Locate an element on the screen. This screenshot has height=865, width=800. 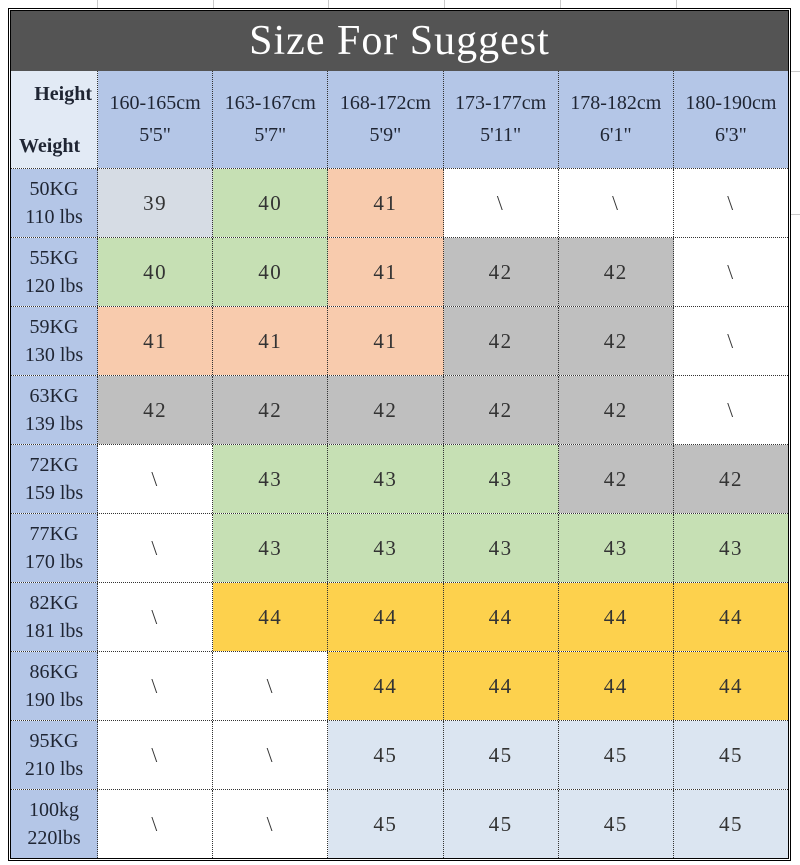
table-row: 55KG 120 lbs 40 40 41 42 42 \ is located at coordinates (400, 272).